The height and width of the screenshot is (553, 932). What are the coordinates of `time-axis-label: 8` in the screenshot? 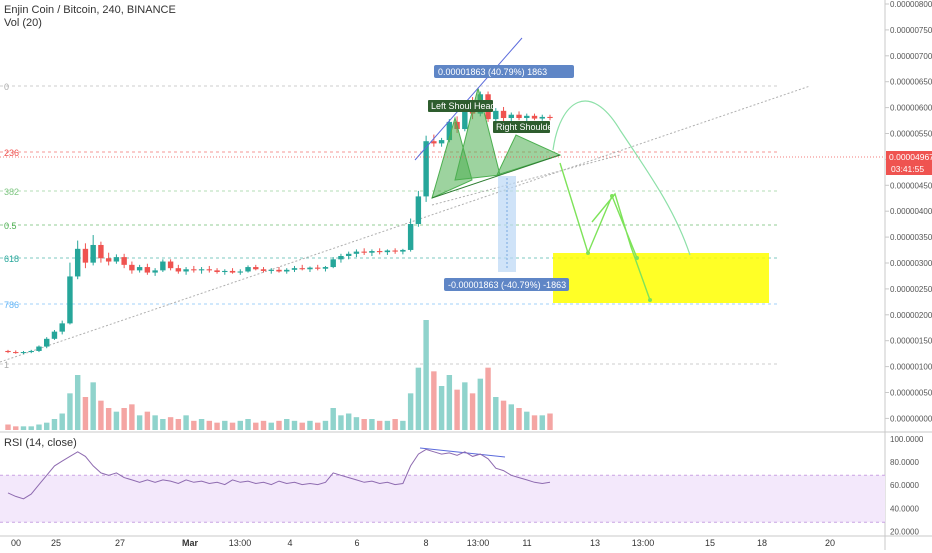 It's located at (425, 543).